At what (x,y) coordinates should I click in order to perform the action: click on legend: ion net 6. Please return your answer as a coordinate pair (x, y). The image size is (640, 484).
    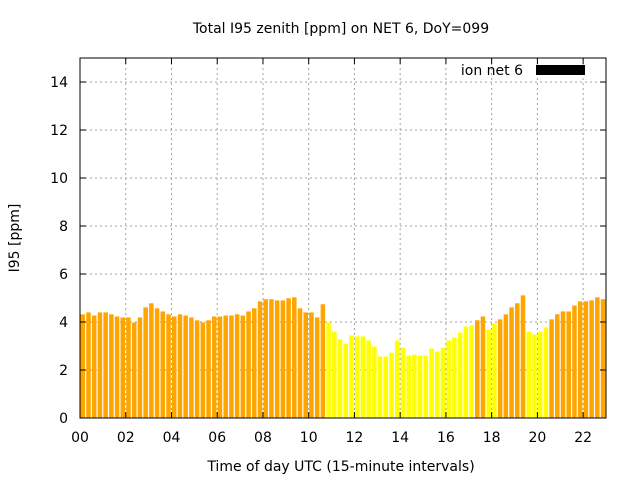
    Looking at the image, I should click on (523, 71).